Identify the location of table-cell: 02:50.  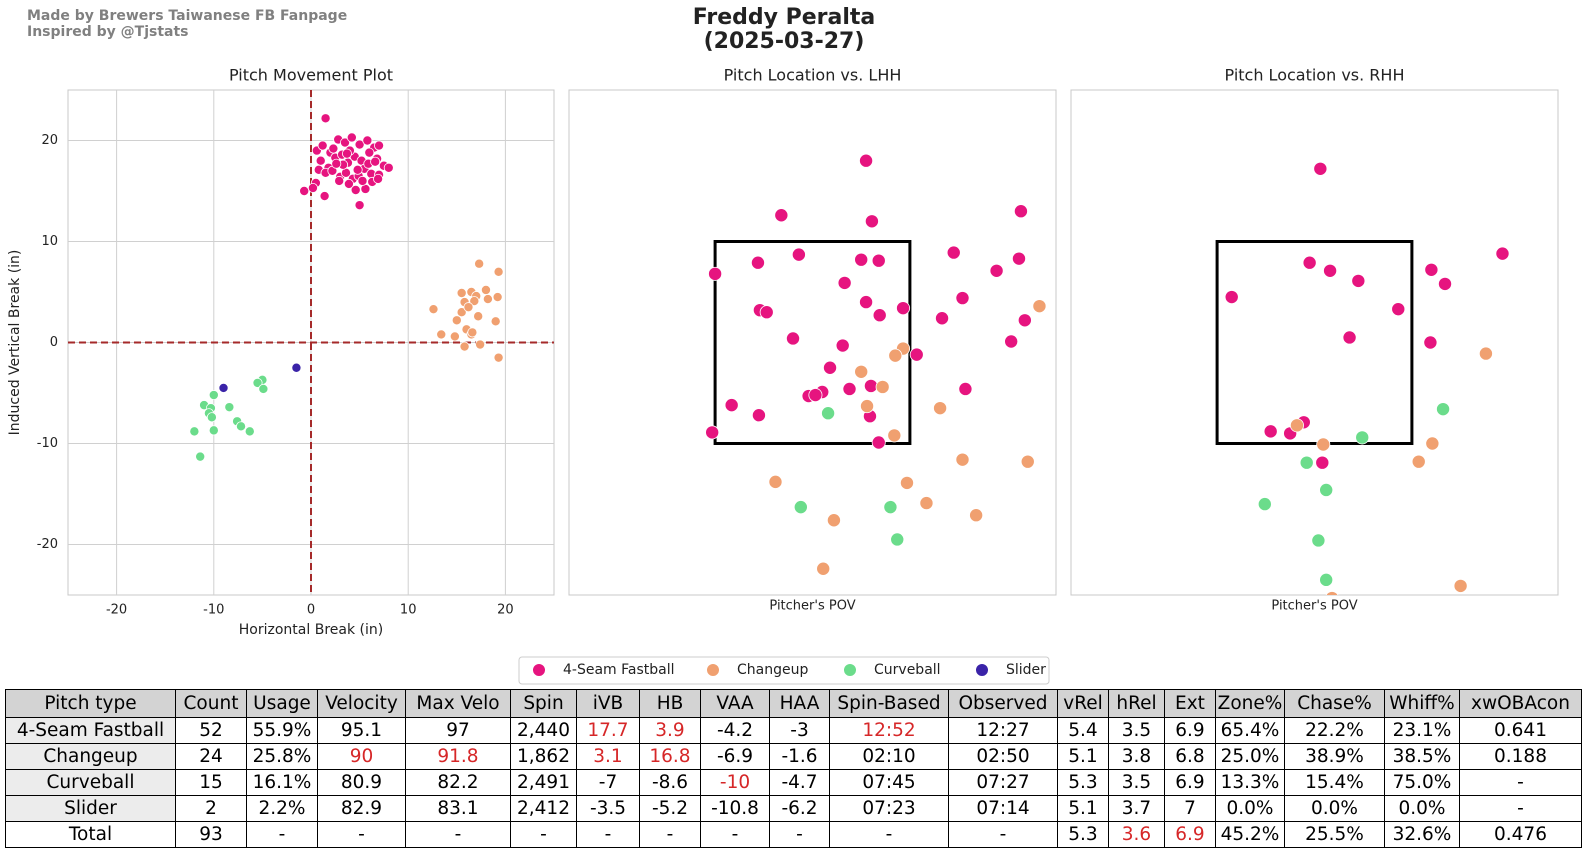
(1003, 756).